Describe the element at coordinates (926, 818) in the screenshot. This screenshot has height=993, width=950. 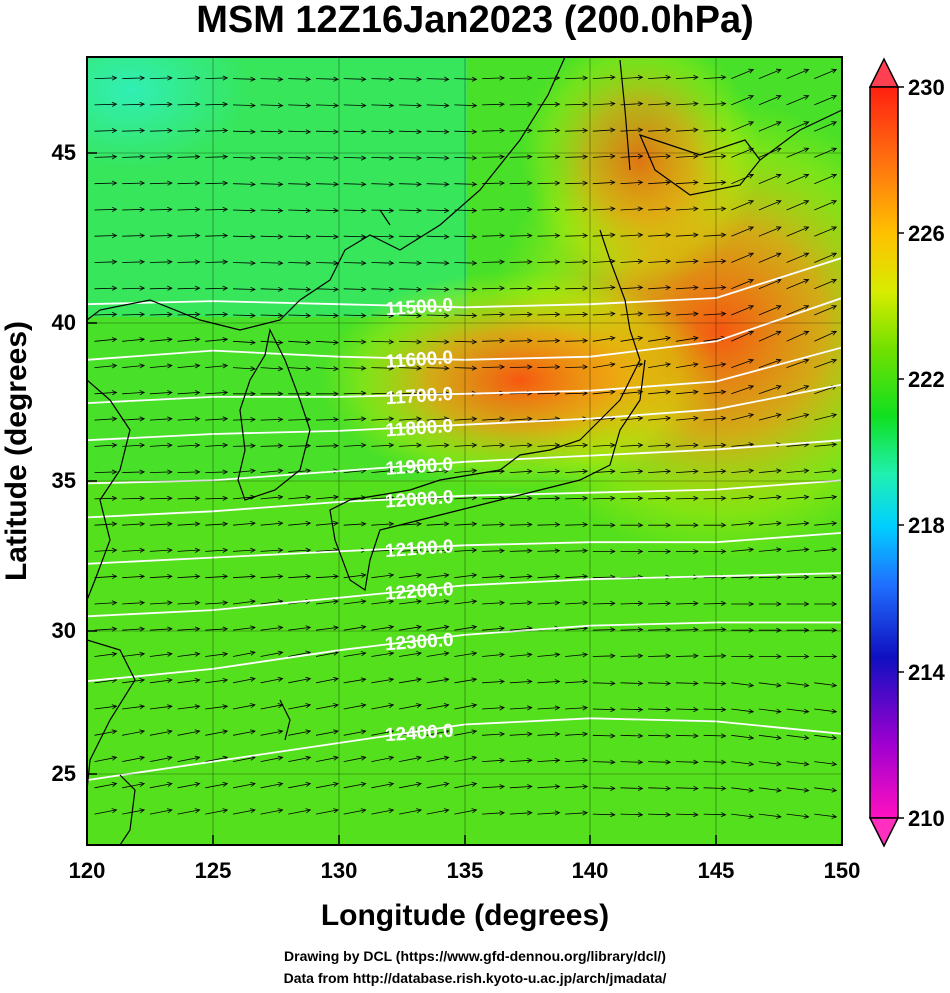
I see `colorbar-tick-label: 210` at that location.